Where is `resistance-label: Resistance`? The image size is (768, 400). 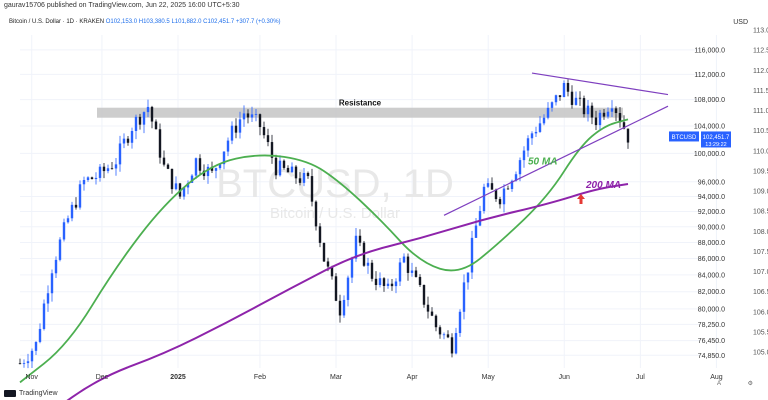 resistance-label: Resistance is located at coordinates (360, 103).